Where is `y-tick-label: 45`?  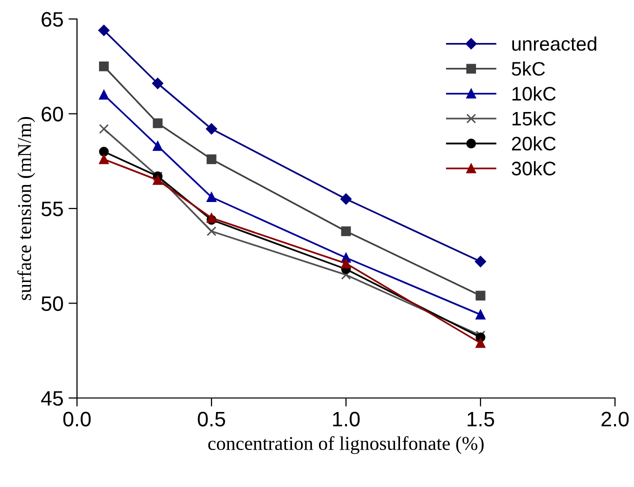 y-tick-label: 45 is located at coordinates (52, 398).